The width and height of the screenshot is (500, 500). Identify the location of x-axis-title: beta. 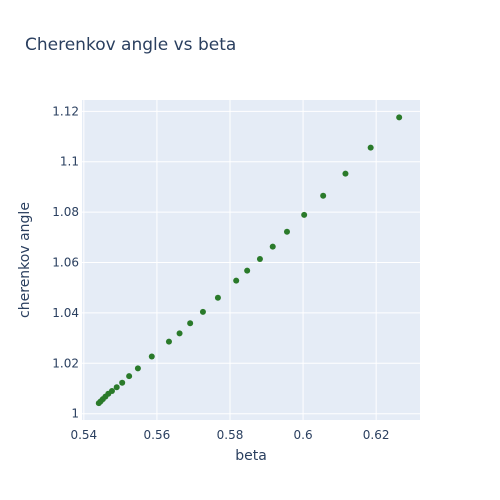
(251, 456).